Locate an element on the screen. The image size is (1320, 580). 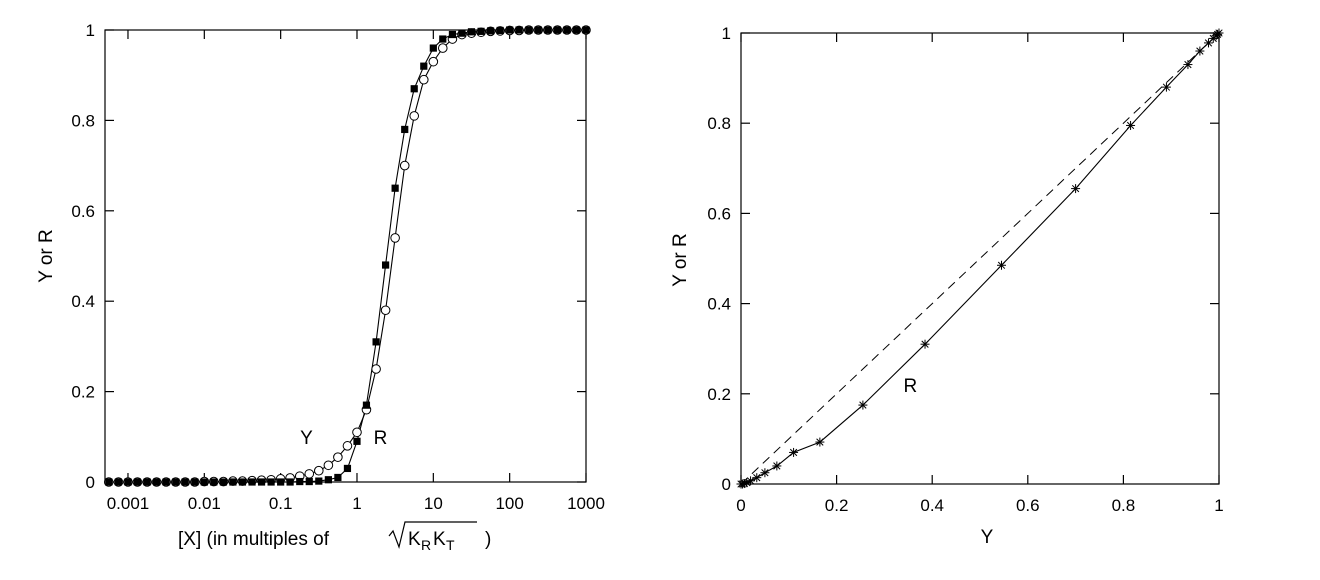
right-x-tick-label: 0.8 is located at coordinates (1124, 505).